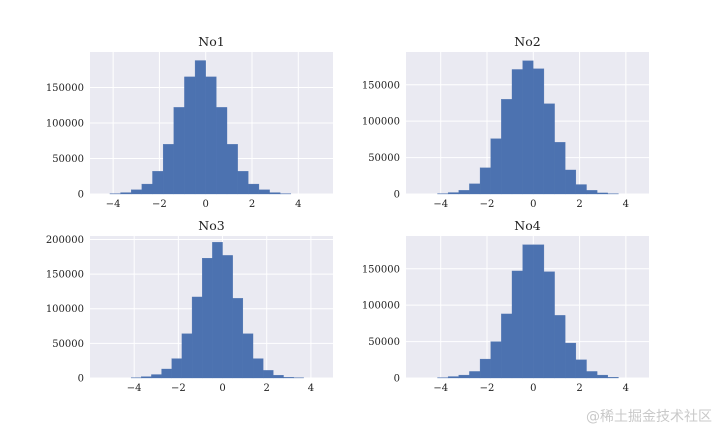 Image resolution: width=720 pixels, height=432 pixels. I want to click on subplot-title: No3, so click(211, 225).